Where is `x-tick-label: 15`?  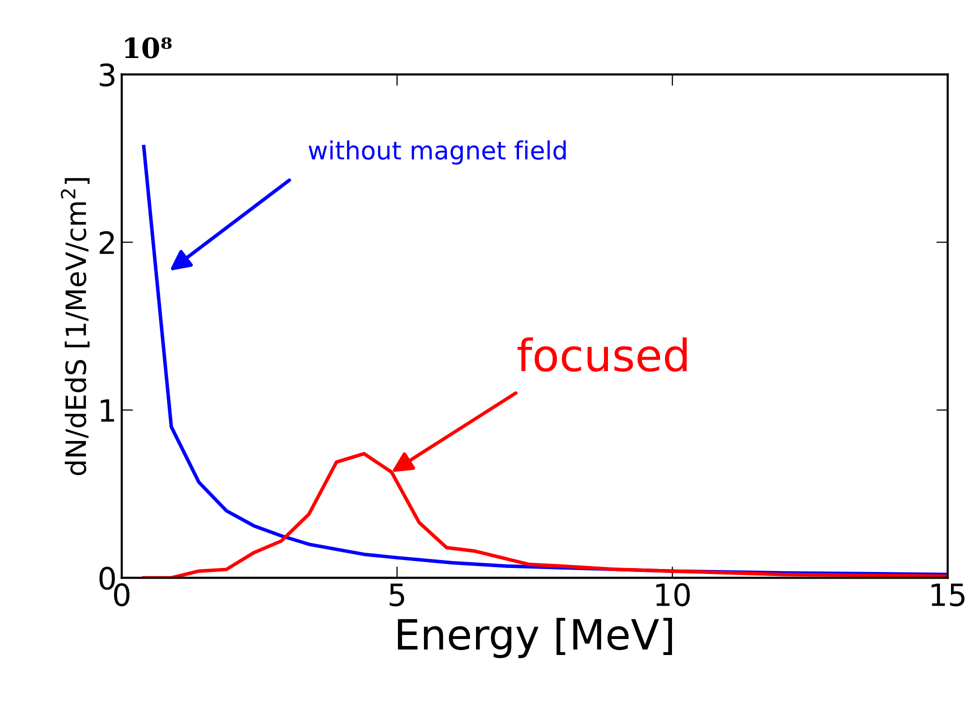 x-tick-label: 15 is located at coordinates (948, 595).